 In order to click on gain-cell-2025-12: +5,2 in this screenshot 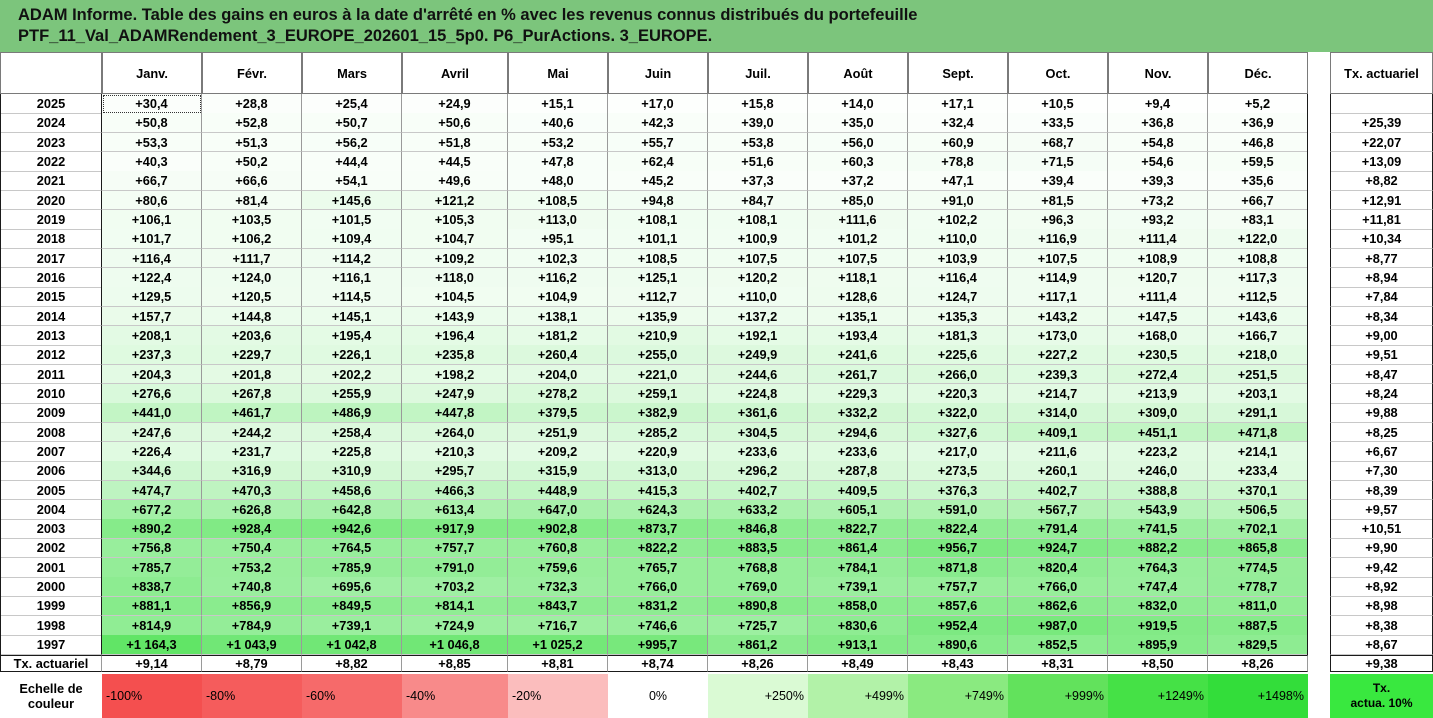, I will do `click(1258, 104)`.